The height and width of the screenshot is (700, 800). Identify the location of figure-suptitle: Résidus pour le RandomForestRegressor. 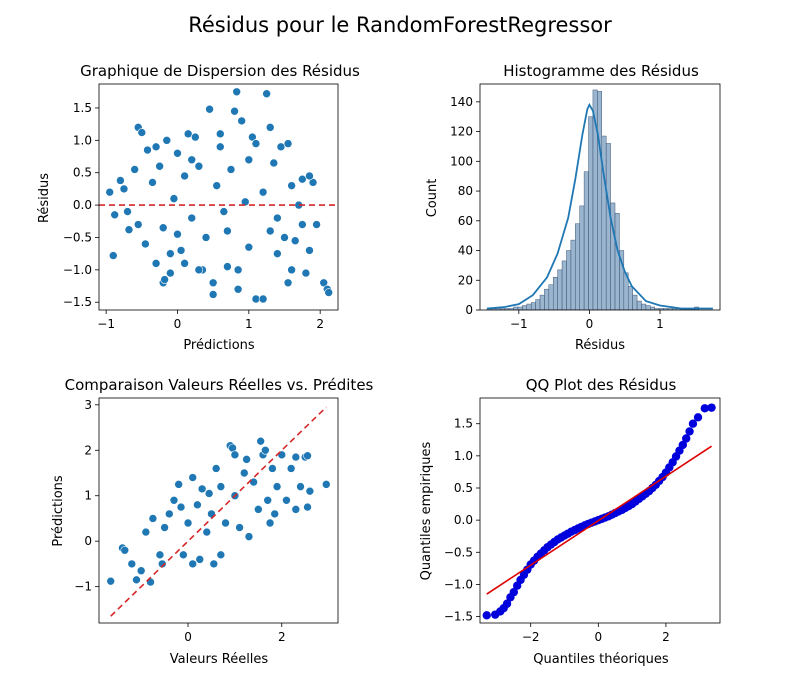
(400, 25).